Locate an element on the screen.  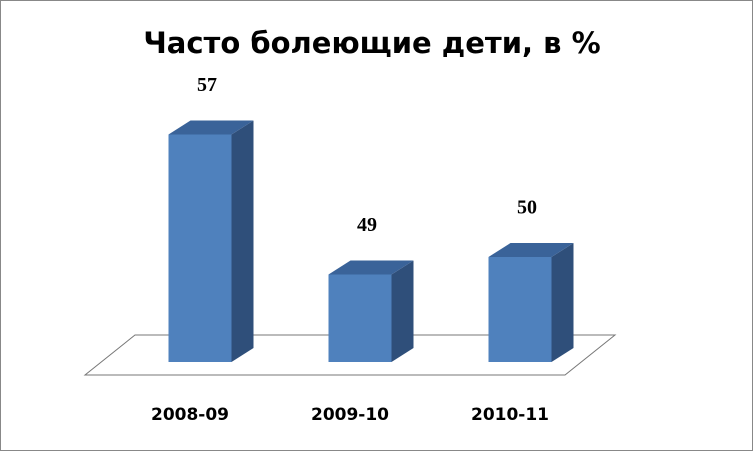
data-label: 50 is located at coordinates (527, 208).